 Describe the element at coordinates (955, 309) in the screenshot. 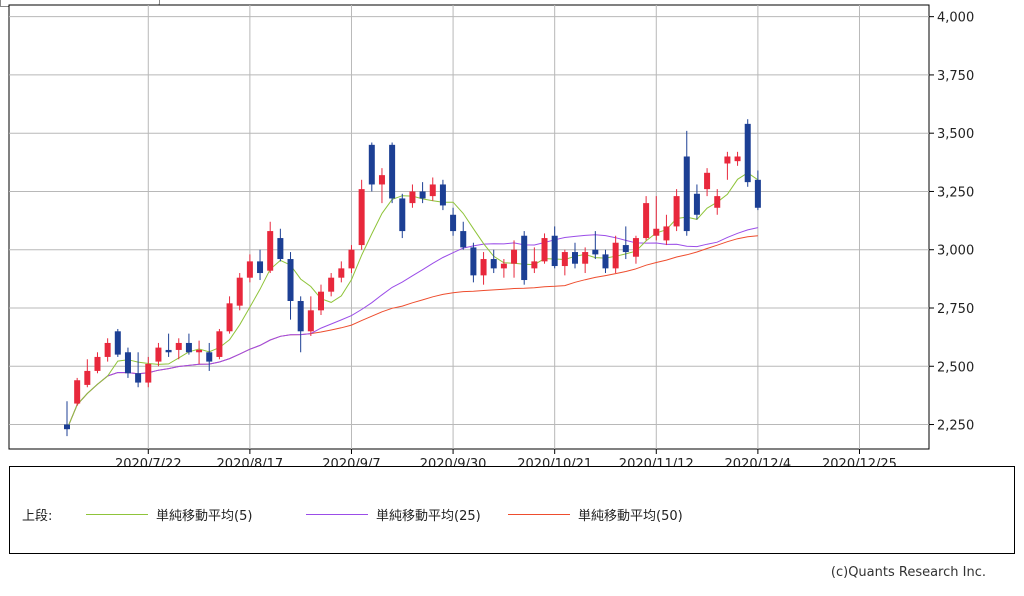

I see `y-tick-label: 2,750` at that location.